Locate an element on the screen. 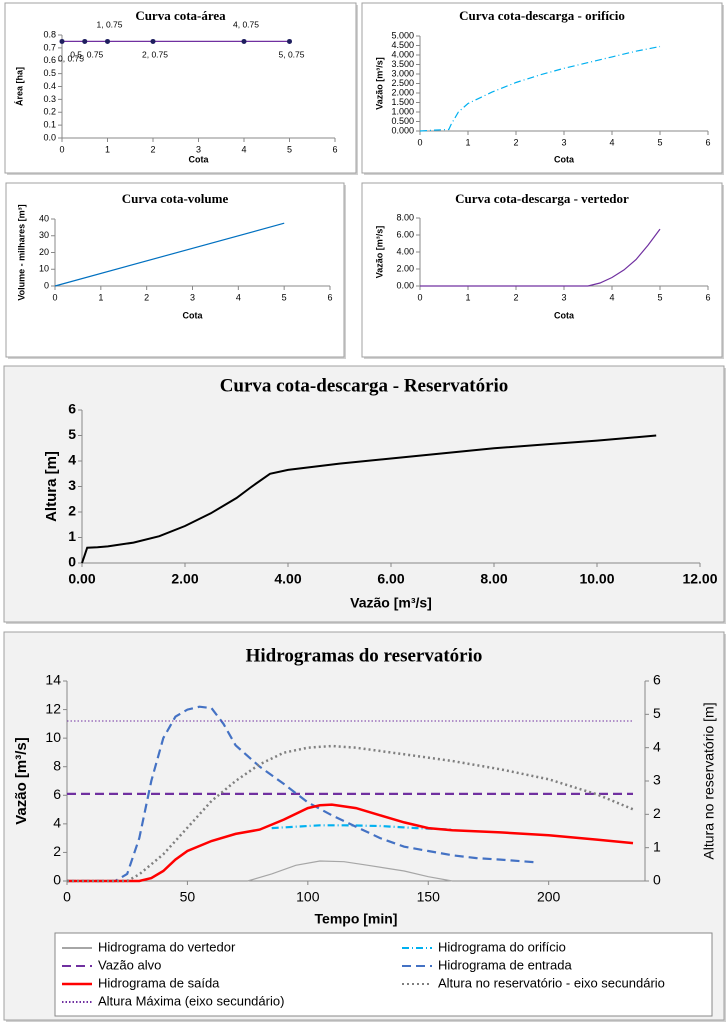 The width and height of the screenshot is (728, 1024). data-label: 0.5, 0.75 is located at coordinates (86, 55).